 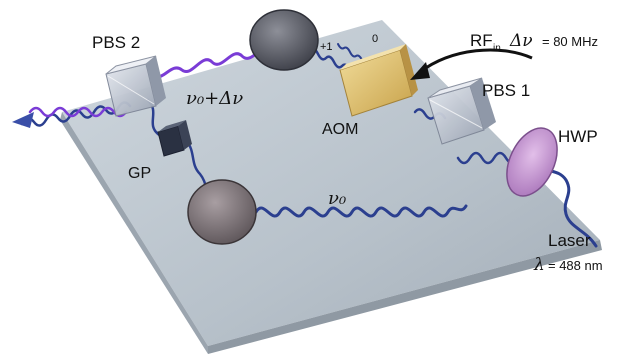 What do you see at coordinates (570, 41) in the screenshot?
I see `label-rf-value: = 80 MHz` at bounding box center [570, 41].